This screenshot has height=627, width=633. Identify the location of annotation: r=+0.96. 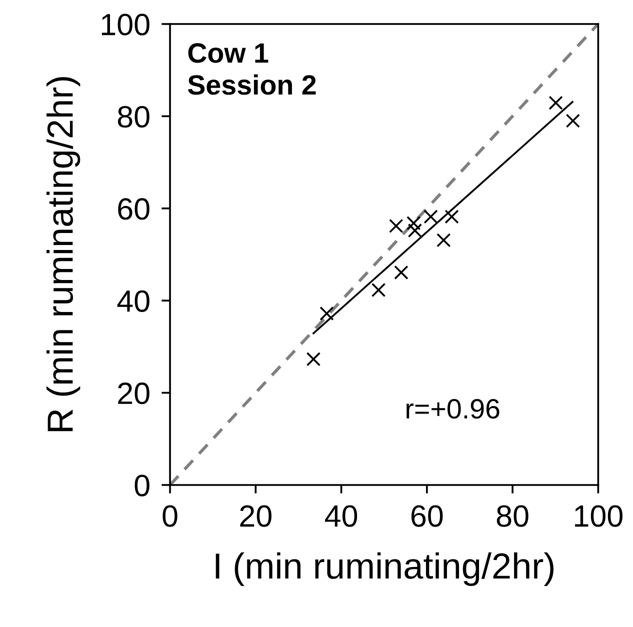
(453, 409).